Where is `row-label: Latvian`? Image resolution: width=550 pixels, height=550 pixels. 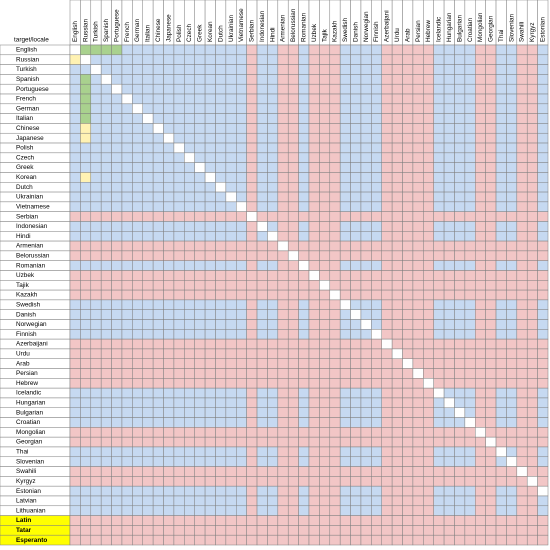
row-label: Latvian is located at coordinates (26, 501).